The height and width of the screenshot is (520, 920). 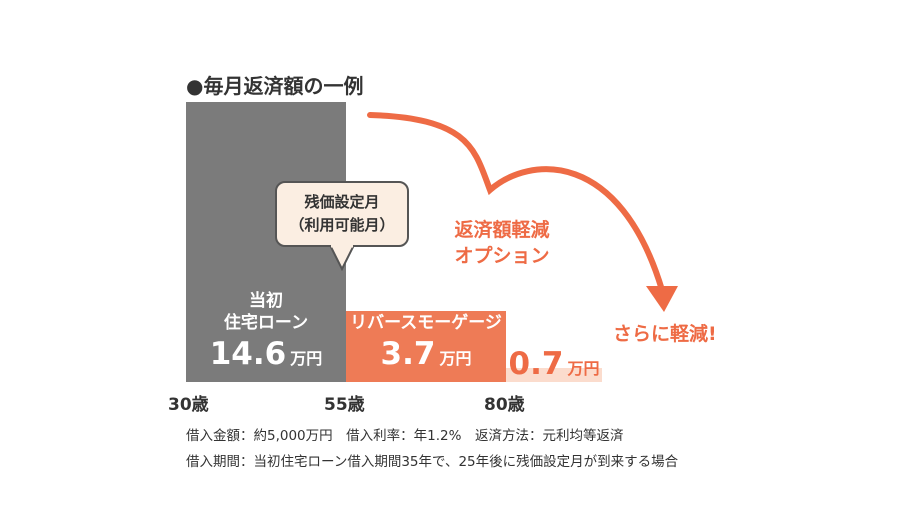 What do you see at coordinates (306, 358) in the screenshot?
I see `bar-initial-loan-unit: 万円` at bounding box center [306, 358].